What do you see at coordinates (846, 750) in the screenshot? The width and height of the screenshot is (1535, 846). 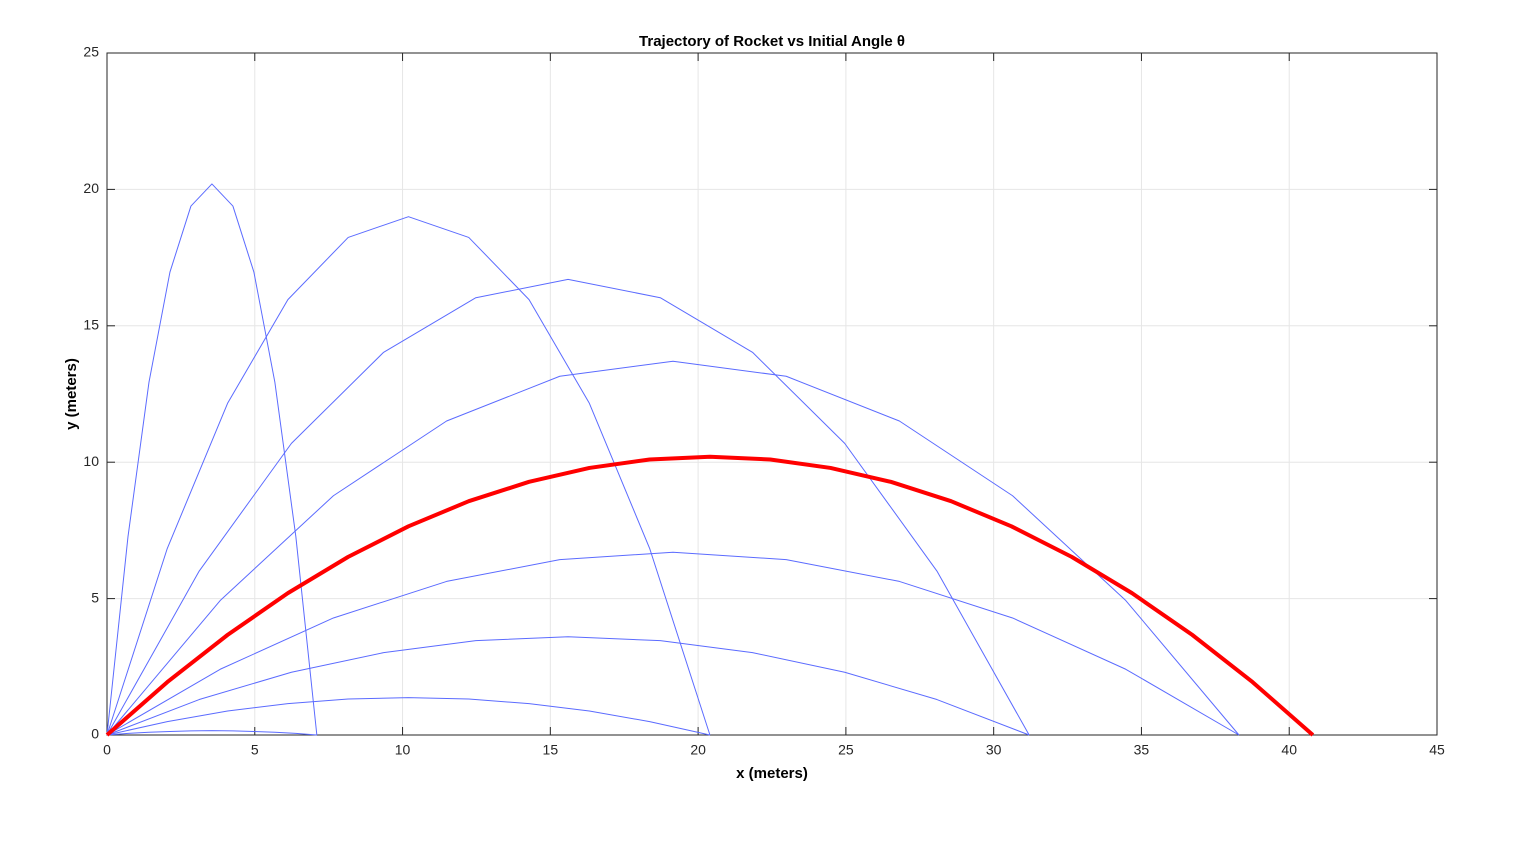 I see `x-tick-label: 25` at bounding box center [846, 750].